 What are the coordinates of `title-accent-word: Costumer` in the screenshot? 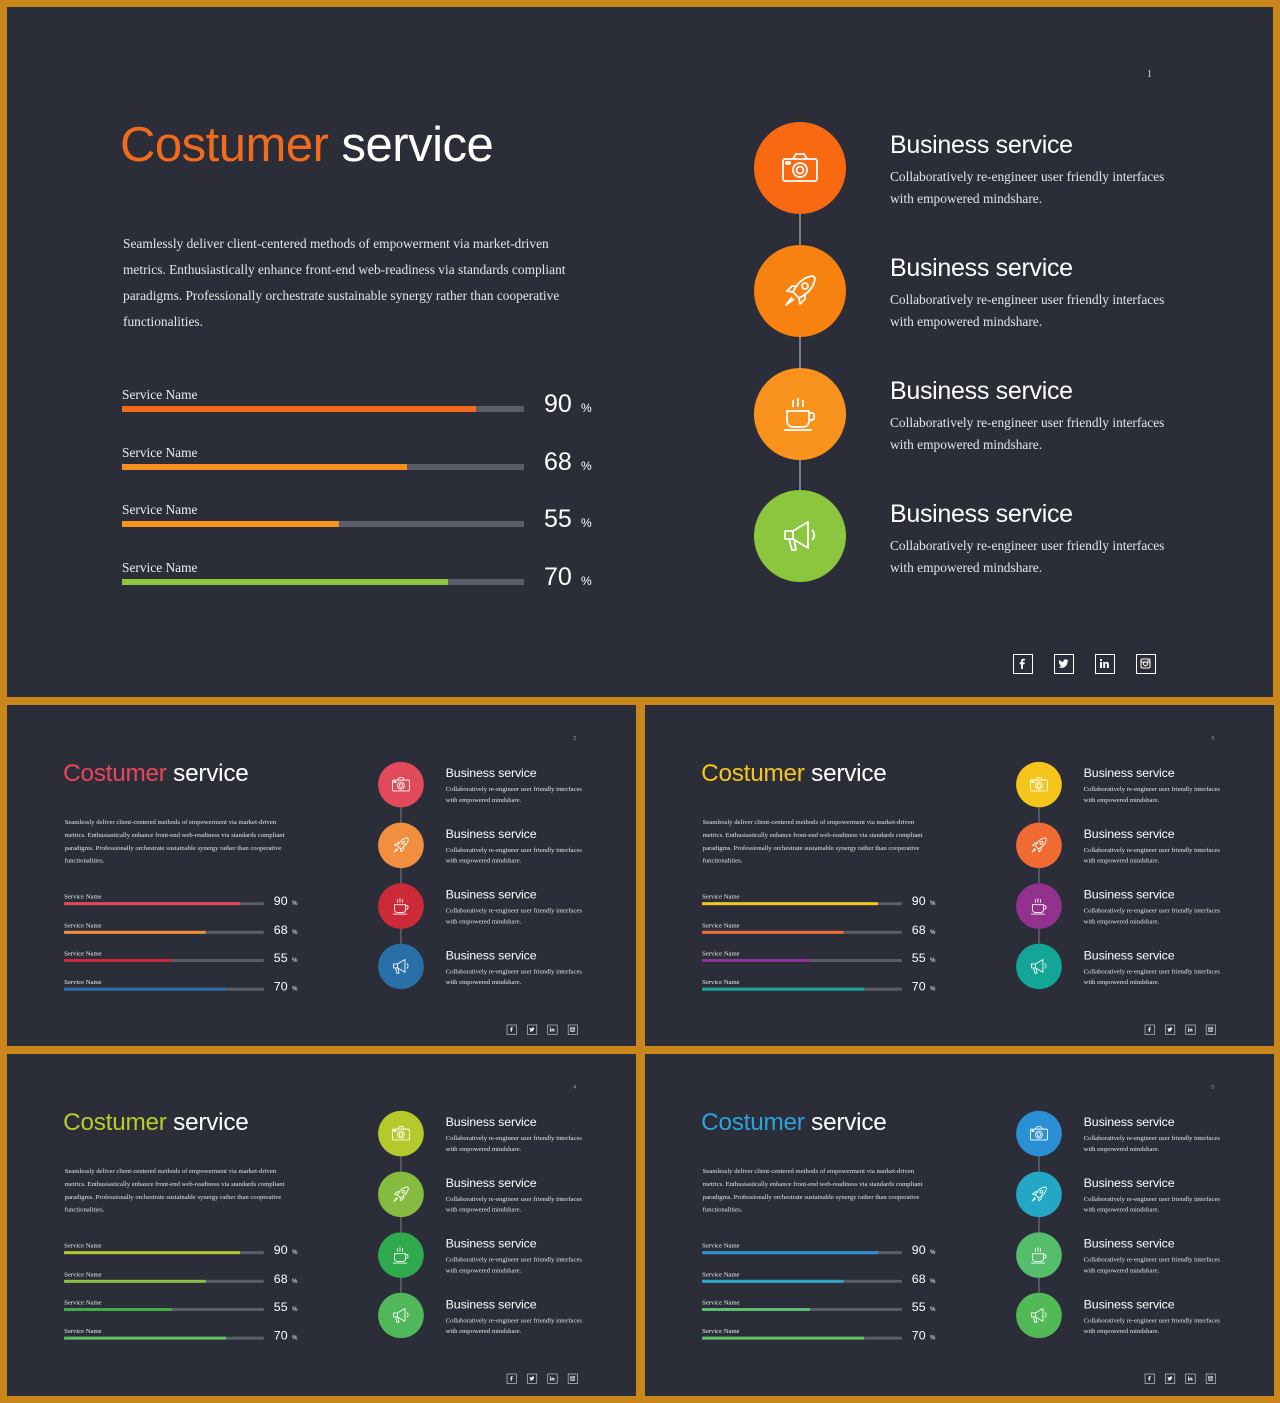 It's located at (115, 773).